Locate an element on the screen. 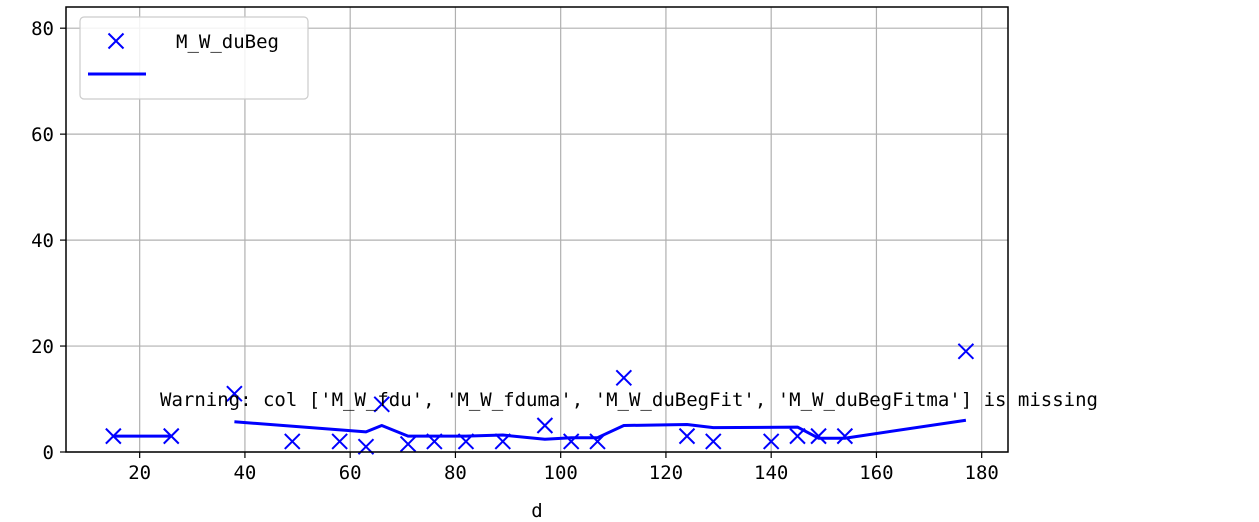 The image size is (1259, 522). x-tick-label: 40 is located at coordinates (244, 473).